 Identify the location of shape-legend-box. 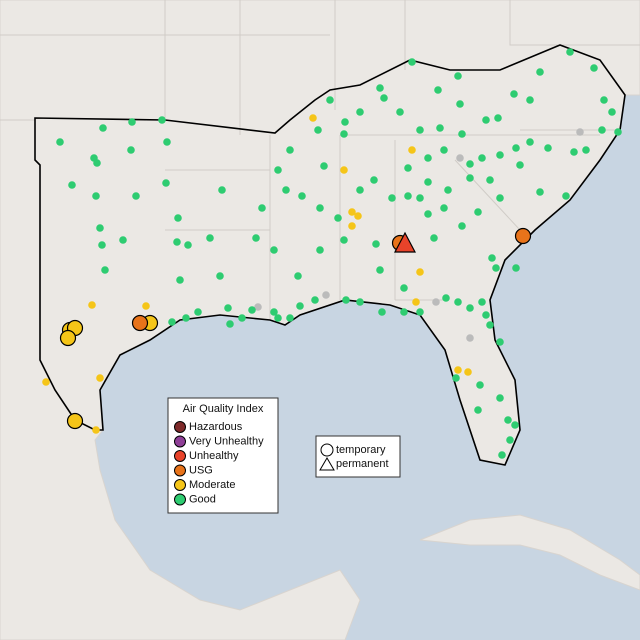
(358, 456).